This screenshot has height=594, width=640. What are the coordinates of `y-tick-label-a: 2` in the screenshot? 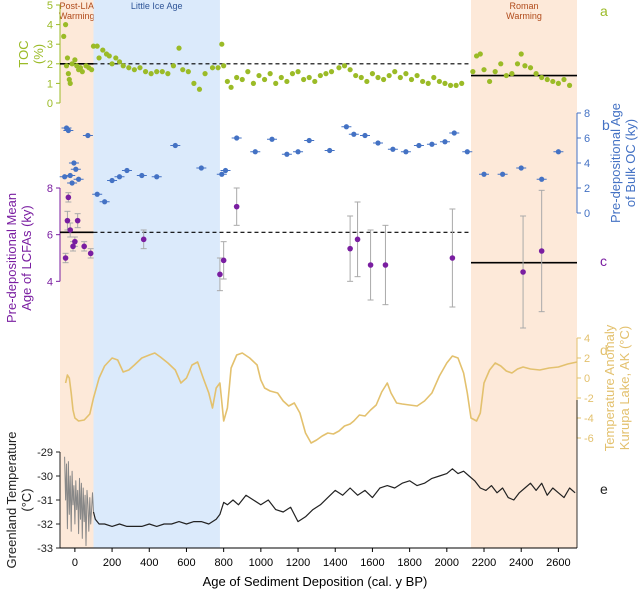 It's located at (50, 65).